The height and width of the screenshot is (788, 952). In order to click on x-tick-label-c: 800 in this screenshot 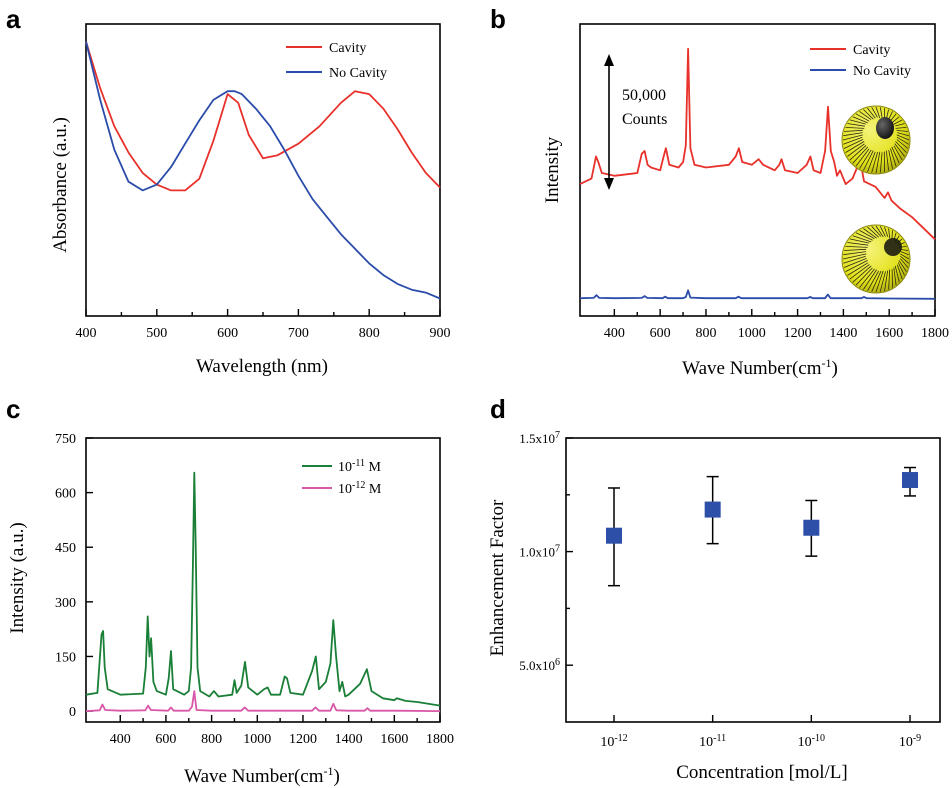, I will do `click(211, 739)`.